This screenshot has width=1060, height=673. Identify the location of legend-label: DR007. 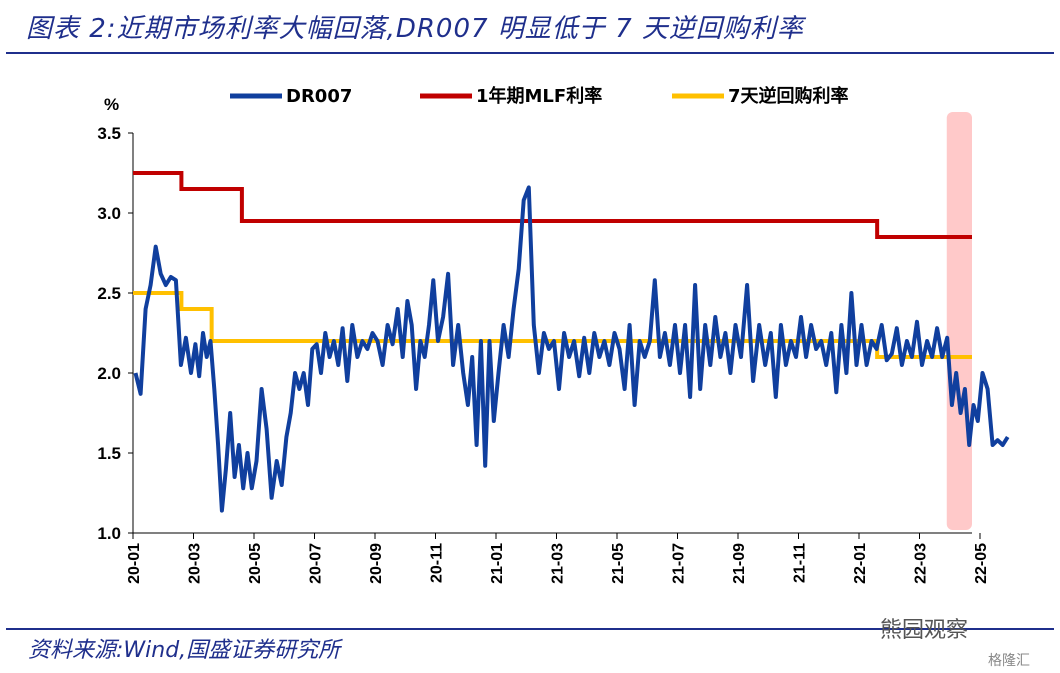
(319, 96).